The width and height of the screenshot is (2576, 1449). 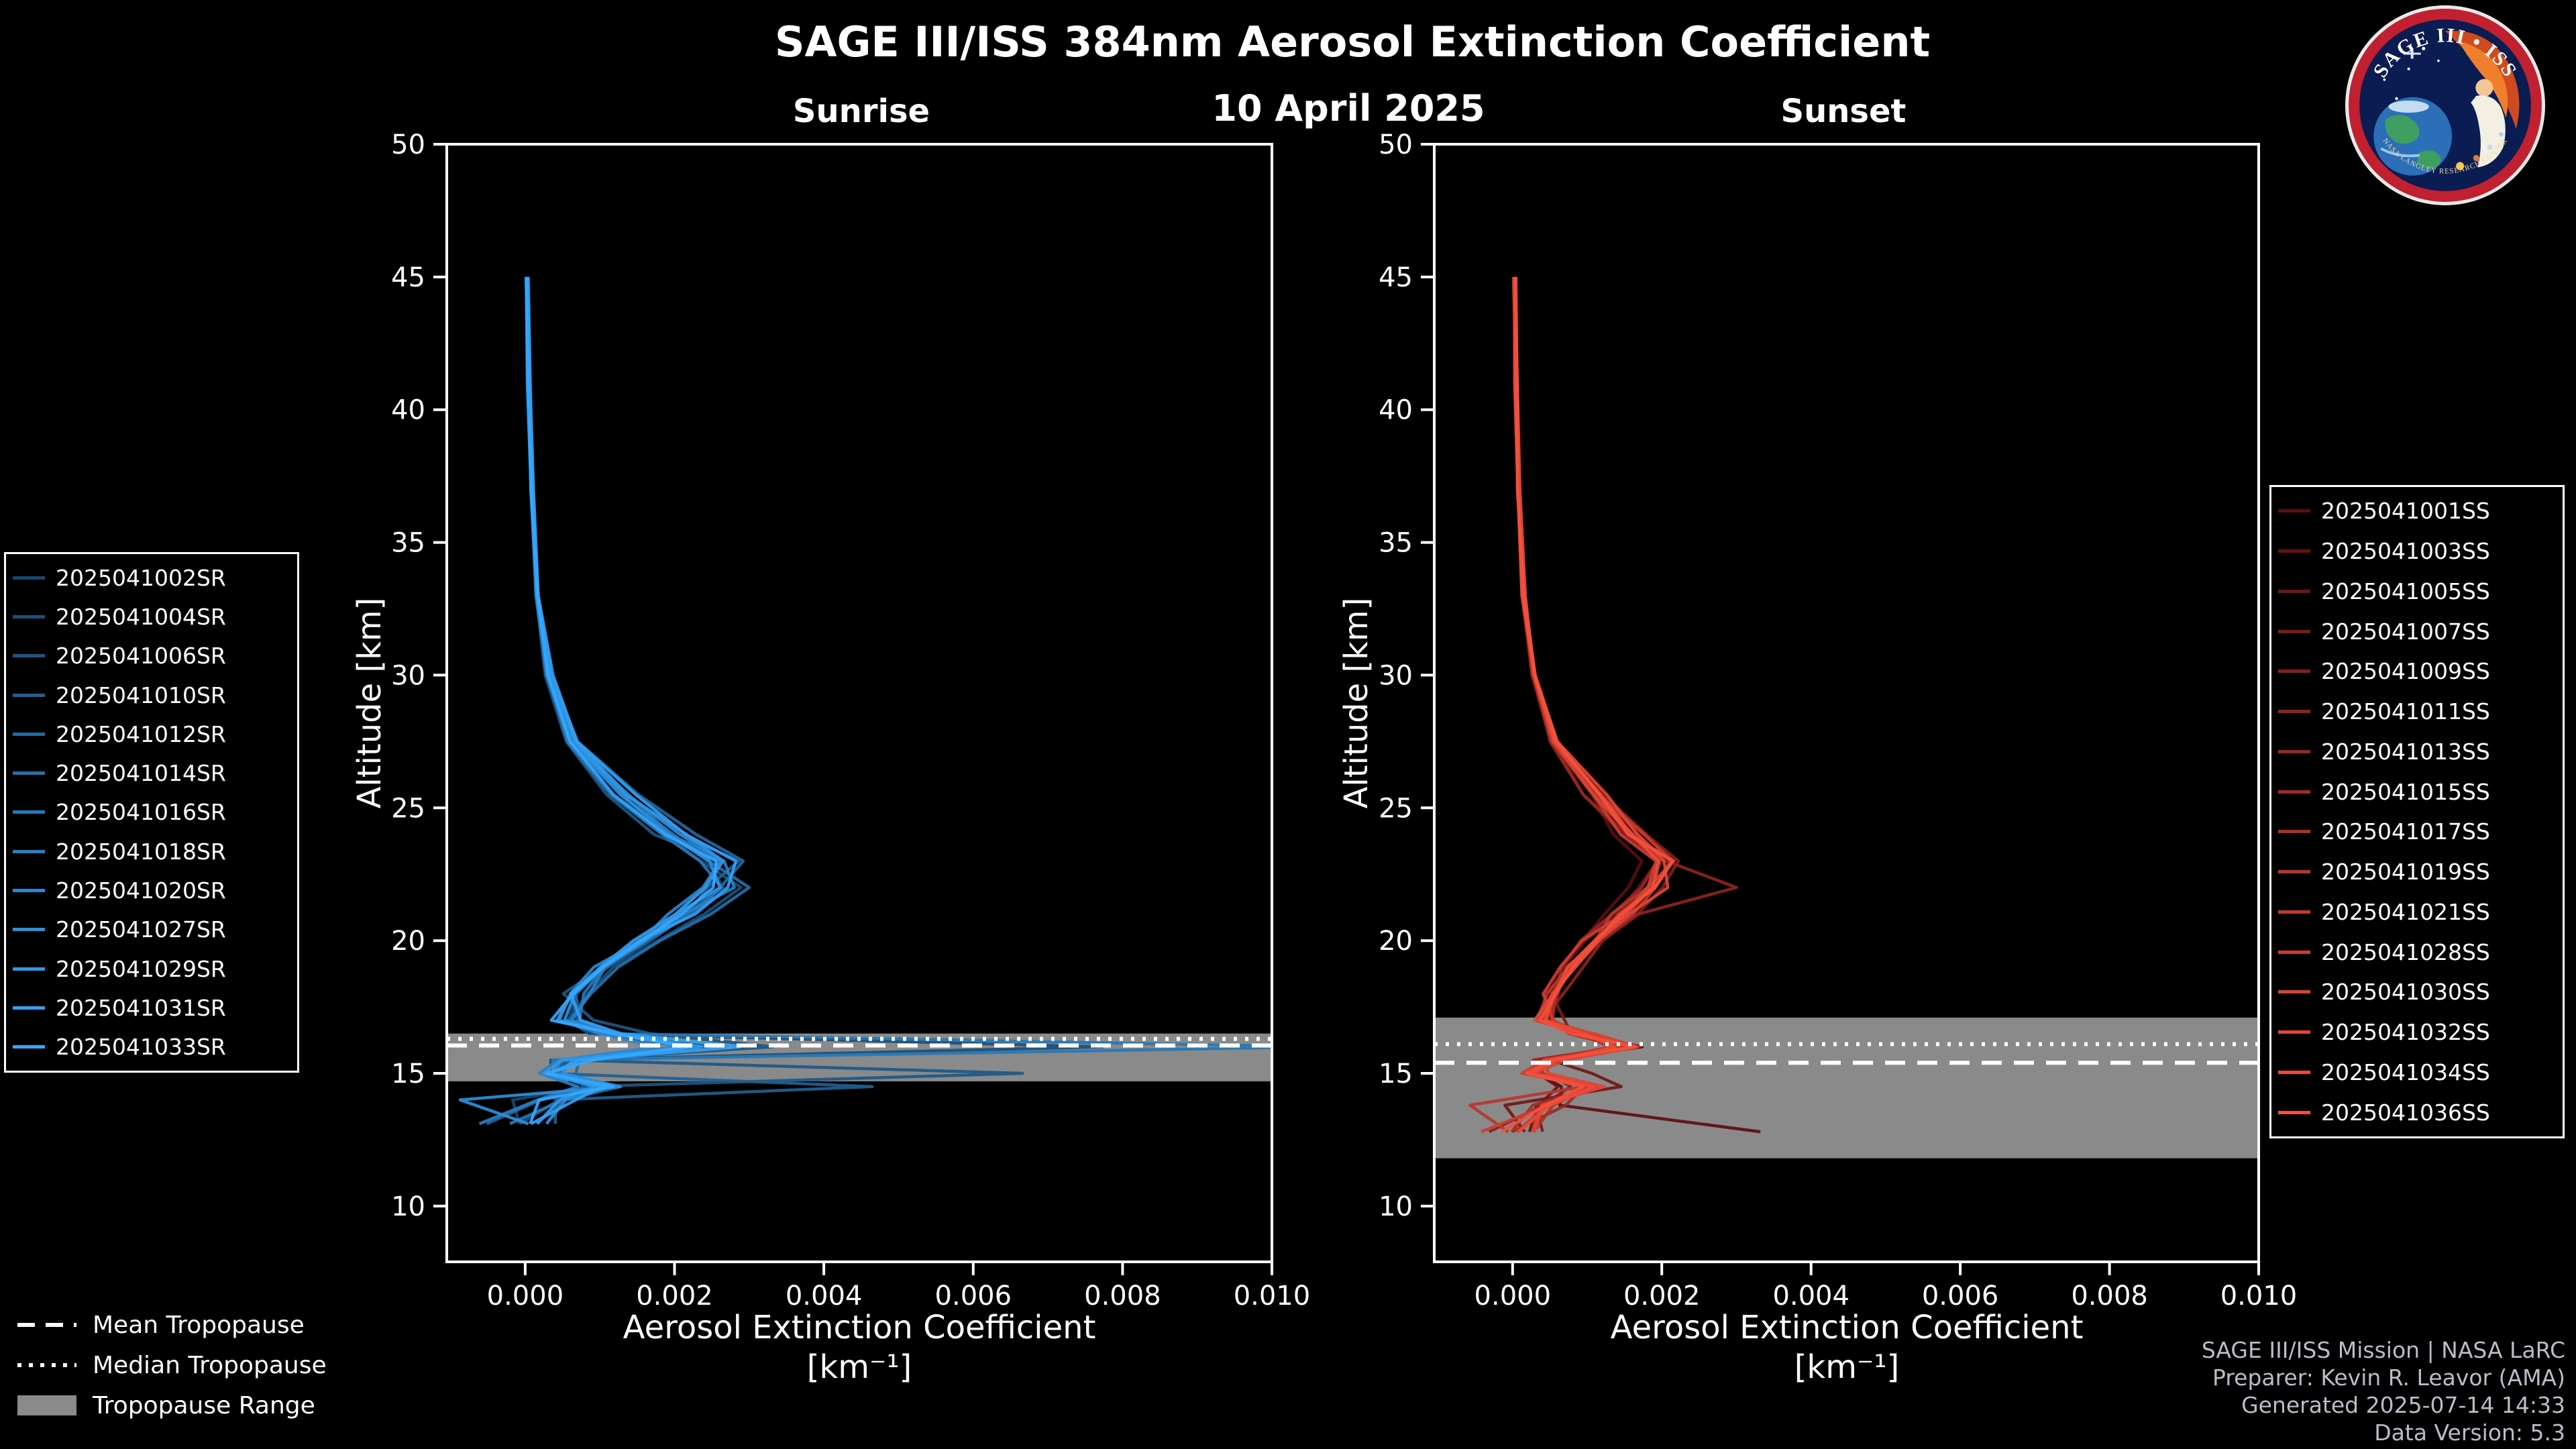 What do you see at coordinates (151, 578) in the screenshot?
I see `legend-item: 2025041002SR` at bounding box center [151, 578].